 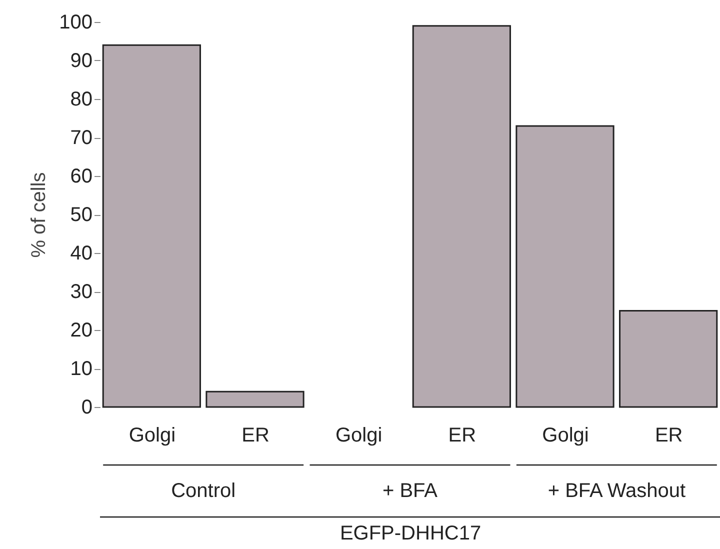 I want to click on y-tick-label: 0, so click(x=86, y=407).